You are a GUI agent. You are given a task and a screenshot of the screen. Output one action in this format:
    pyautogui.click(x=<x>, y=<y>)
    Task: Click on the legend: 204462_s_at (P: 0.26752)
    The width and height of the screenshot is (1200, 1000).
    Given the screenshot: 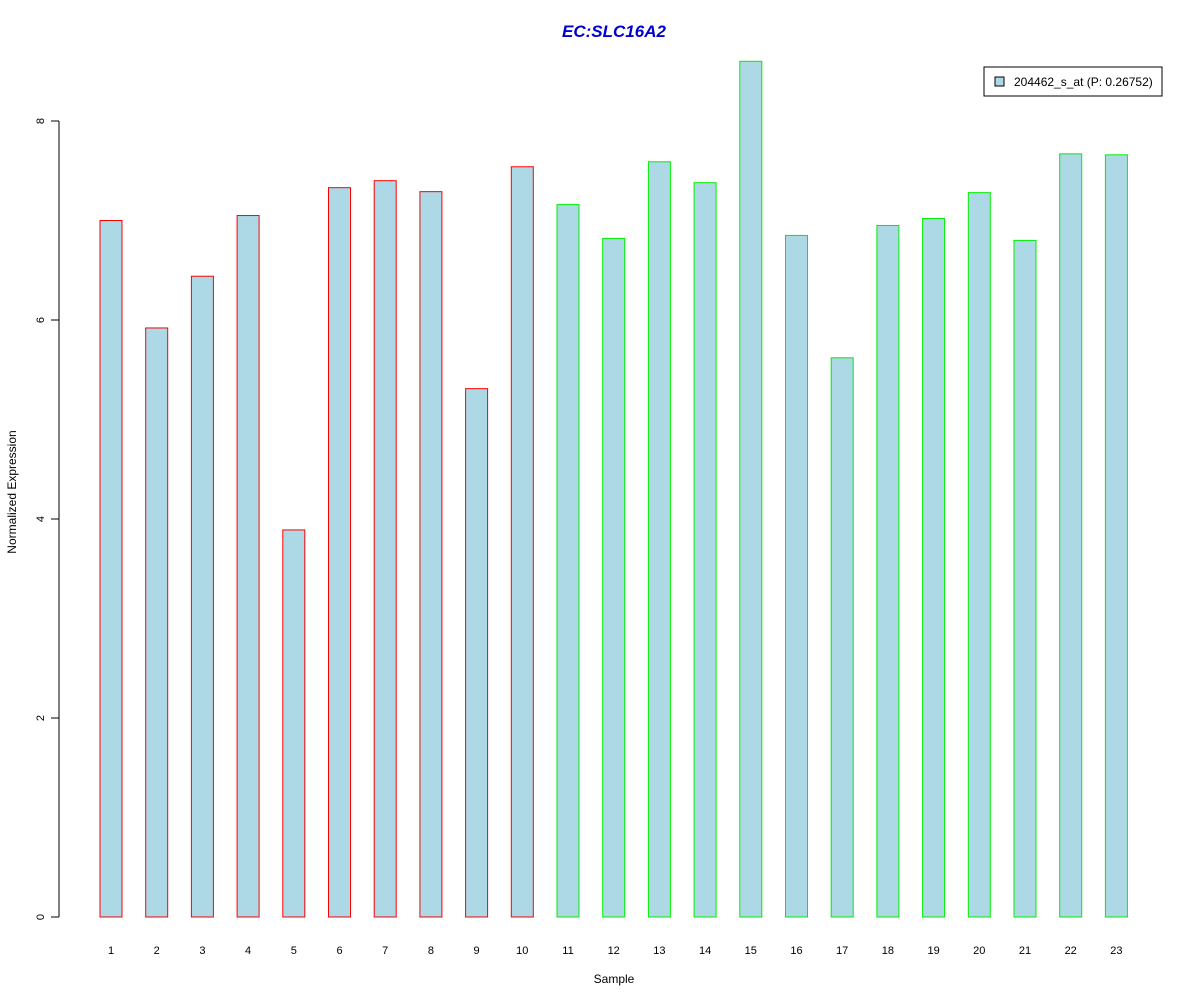 What is the action you would take?
    pyautogui.click(x=1073, y=81)
    